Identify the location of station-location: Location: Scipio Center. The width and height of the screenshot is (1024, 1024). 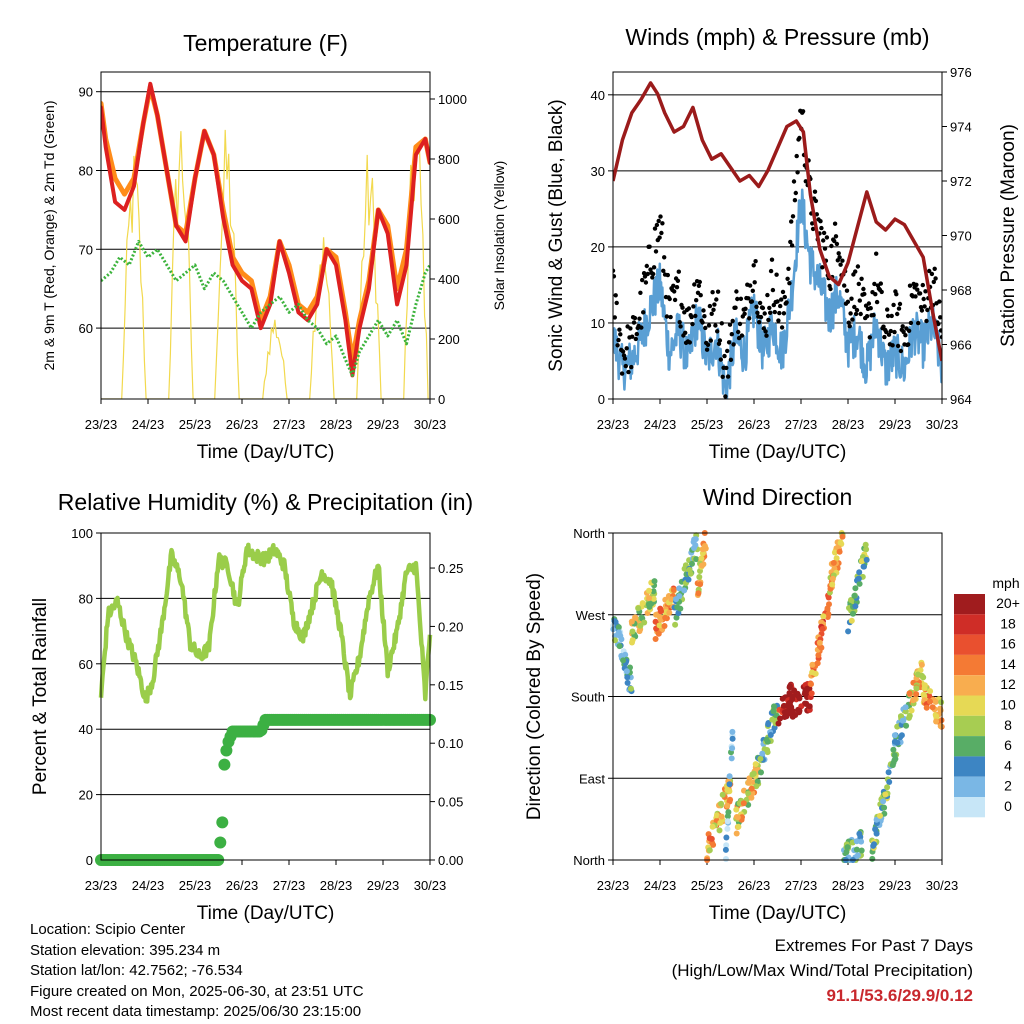
(108, 929).